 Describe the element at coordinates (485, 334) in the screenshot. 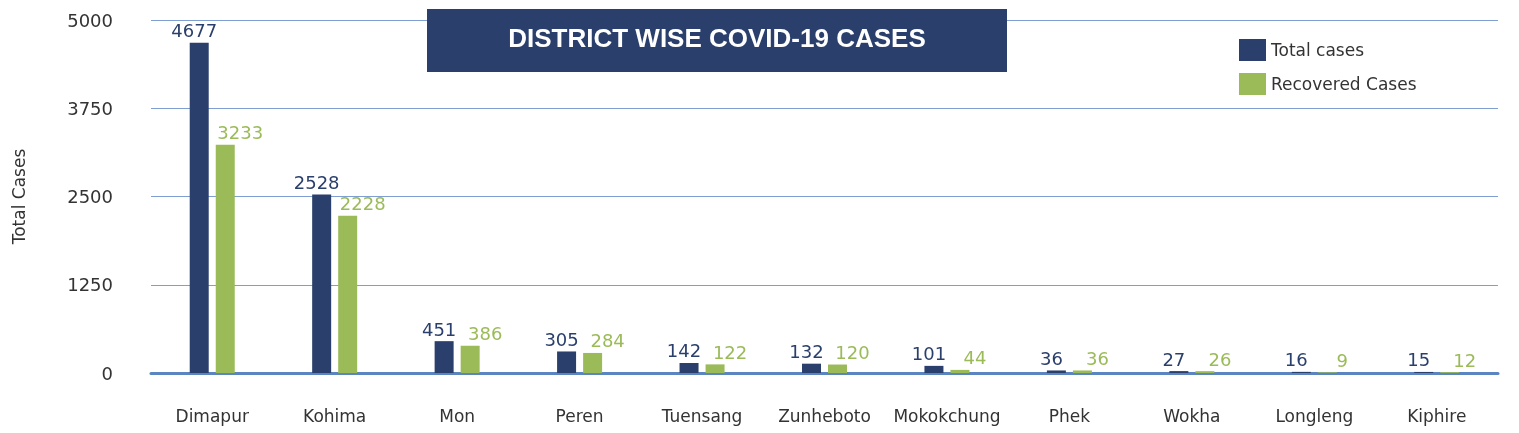

I see `data-label: 386` at that location.